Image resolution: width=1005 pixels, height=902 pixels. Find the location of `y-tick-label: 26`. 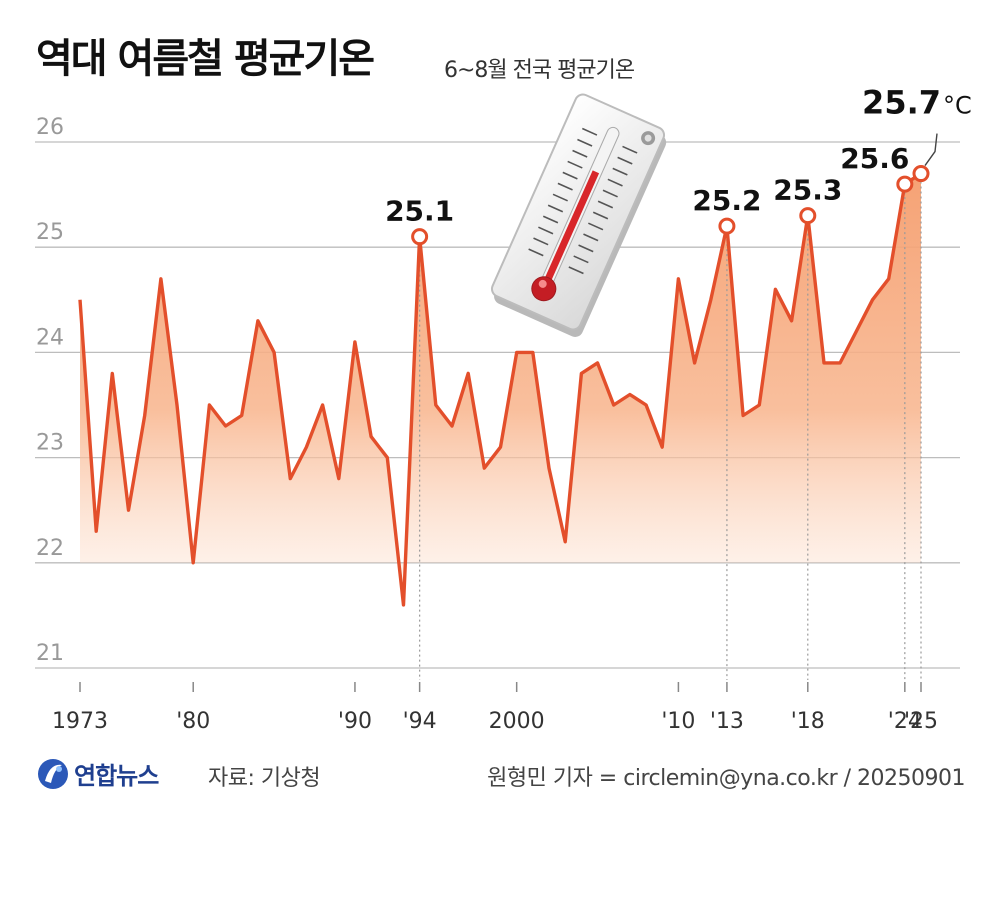

y-tick-label: 26 is located at coordinates (50, 127).